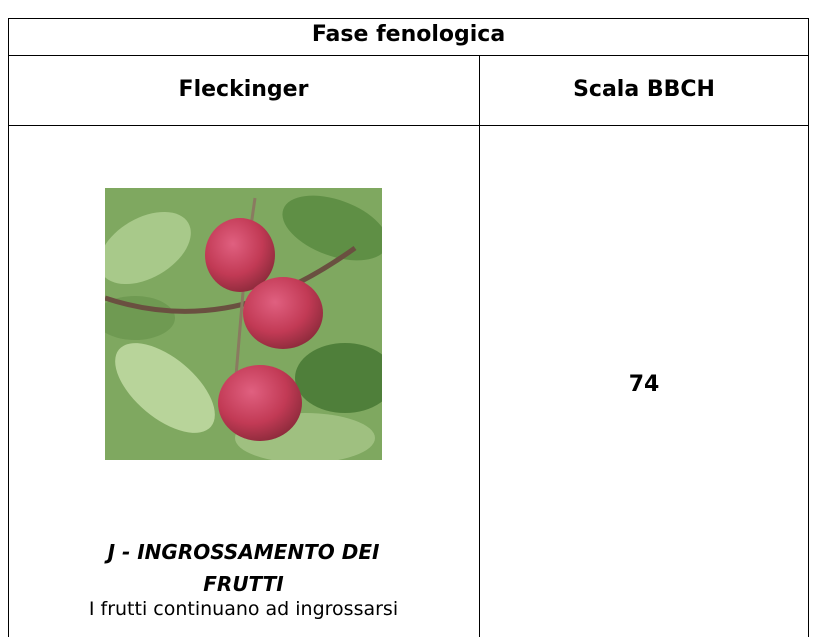 This screenshot has width=817, height=637. What do you see at coordinates (408, 34) in the screenshot?
I see `table-title: Fase fenologica` at bounding box center [408, 34].